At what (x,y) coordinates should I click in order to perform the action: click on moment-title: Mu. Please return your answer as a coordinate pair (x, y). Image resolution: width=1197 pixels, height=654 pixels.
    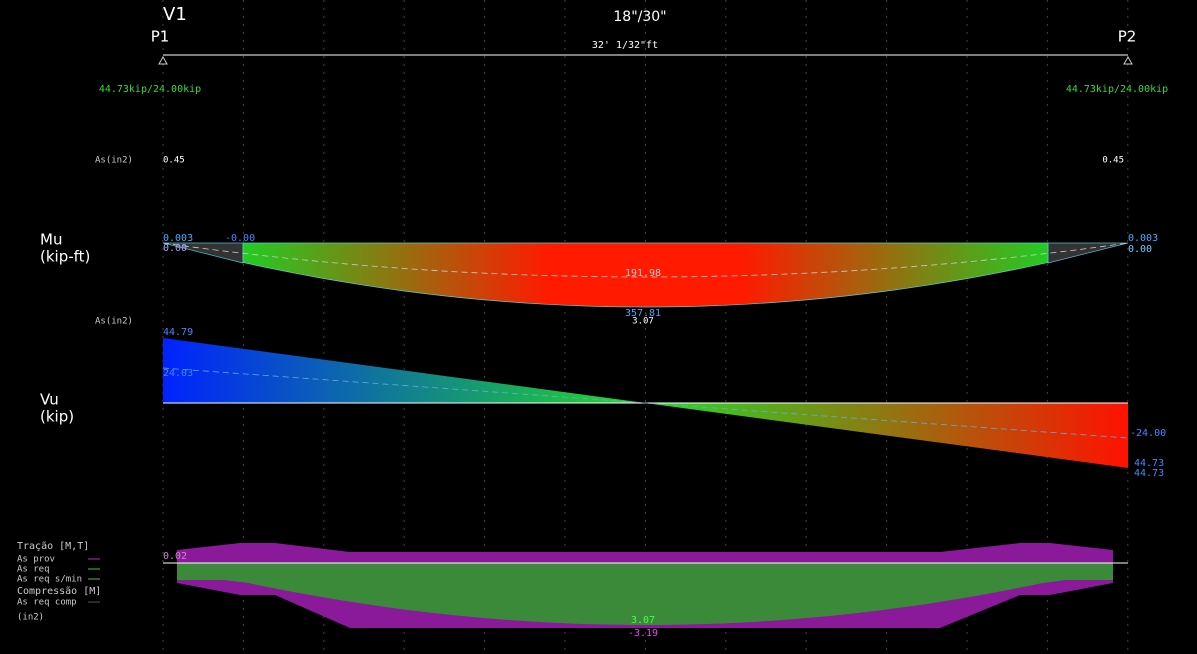
    Looking at the image, I should click on (51, 240).